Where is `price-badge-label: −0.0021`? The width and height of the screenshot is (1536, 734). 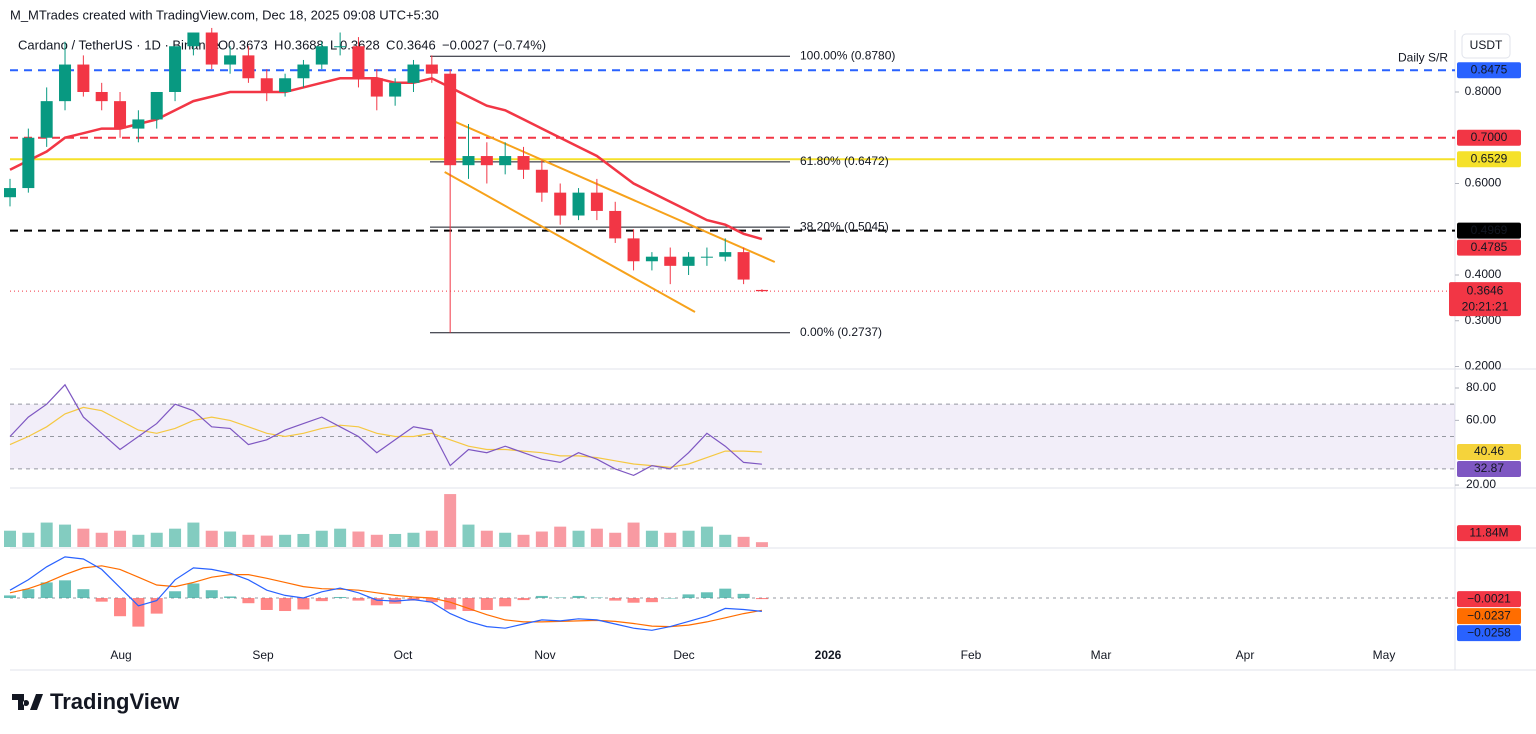 price-badge-label: −0.0021 is located at coordinates (1489, 598).